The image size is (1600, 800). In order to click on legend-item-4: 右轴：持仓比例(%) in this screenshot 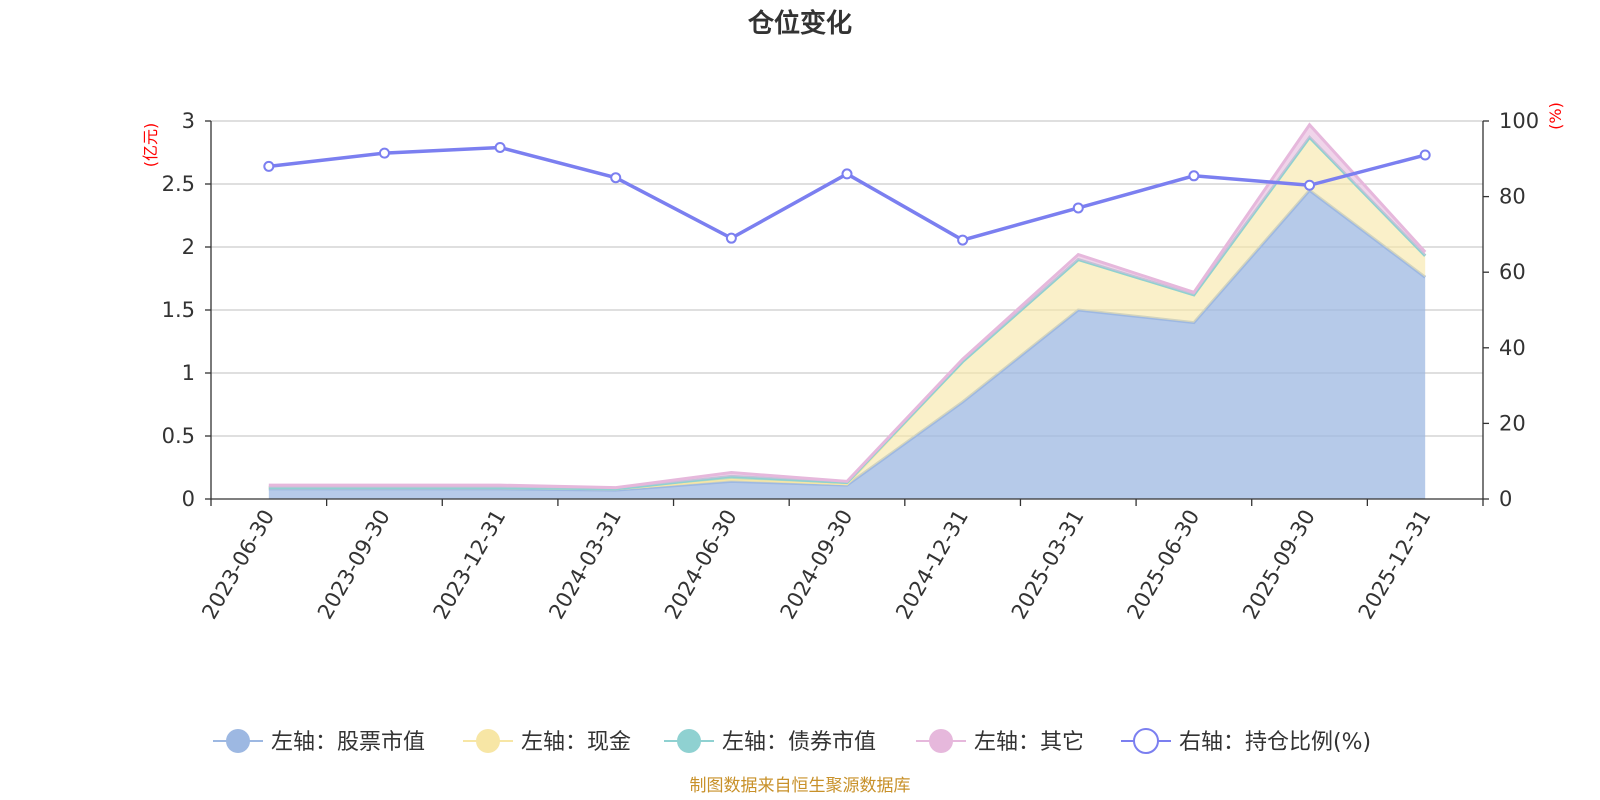, I will do `click(1246, 741)`.